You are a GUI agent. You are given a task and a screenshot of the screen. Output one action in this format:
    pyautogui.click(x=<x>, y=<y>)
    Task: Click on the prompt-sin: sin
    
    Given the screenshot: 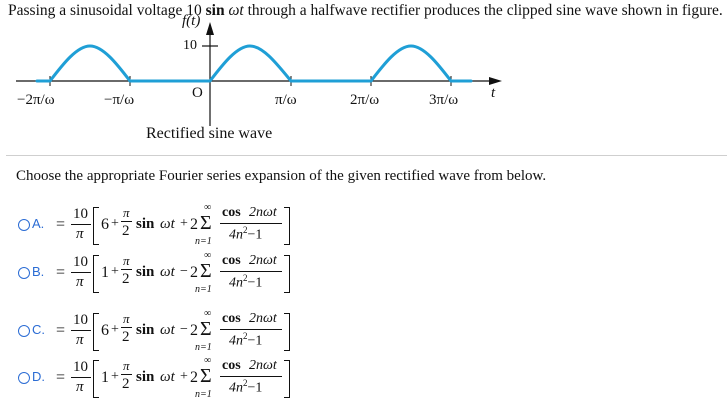 What is the action you would take?
    pyautogui.click(x=215, y=10)
    